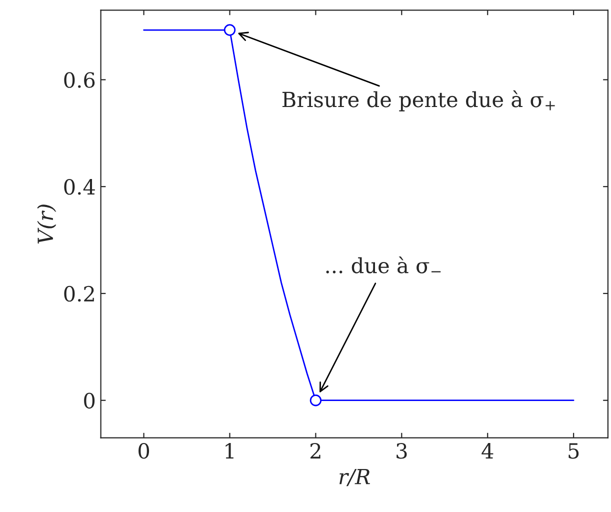 The height and width of the screenshot is (512, 611). Describe the element at coordinates (79, 80) in the screenshot. I see `y-tick-label: 0.6` at that location.